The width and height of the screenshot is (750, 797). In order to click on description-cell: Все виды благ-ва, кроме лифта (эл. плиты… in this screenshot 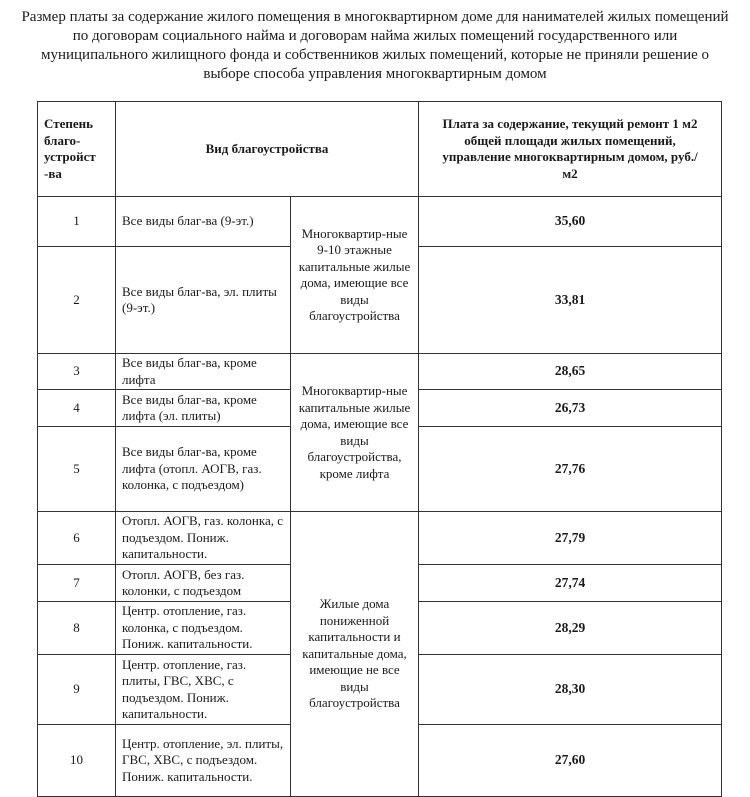, I will do `click(203, 408)`.